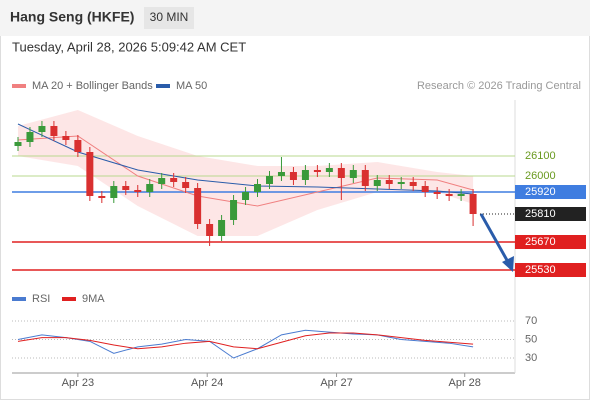 This screenshot has height=405, width=590. What do you see at coordinates (191, 86) in the screenshot?
I see `legend-label: MA 50` at bounding box center [191, 86].